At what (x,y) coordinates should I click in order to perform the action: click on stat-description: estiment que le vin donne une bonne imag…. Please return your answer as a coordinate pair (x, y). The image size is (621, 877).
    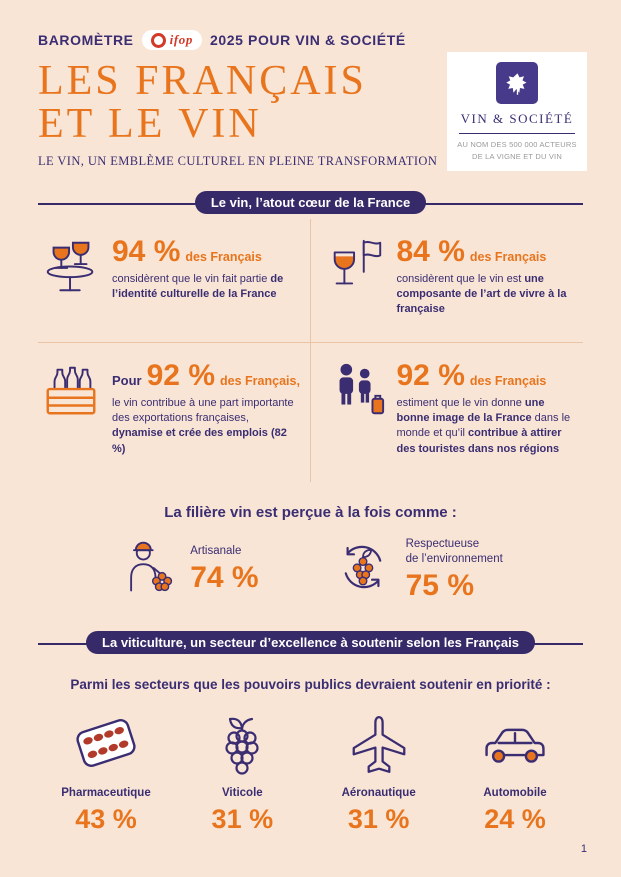
    Looking at the image, I should click on (483, 426).